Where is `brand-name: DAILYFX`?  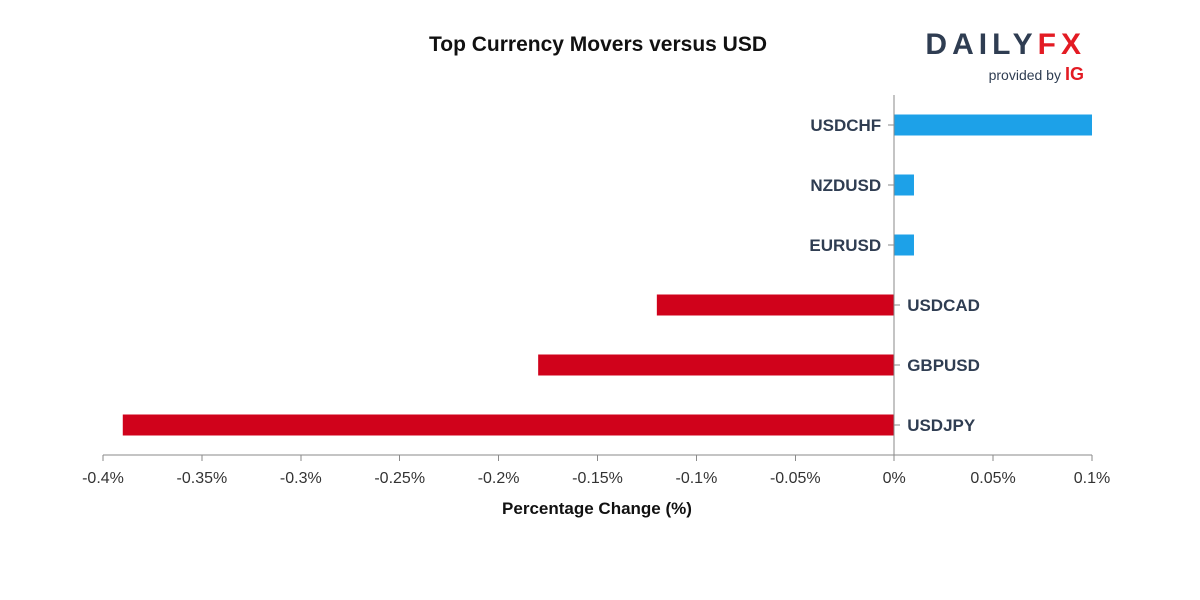
brand-name: DAILYFX is located at coordinates (1005, 45).